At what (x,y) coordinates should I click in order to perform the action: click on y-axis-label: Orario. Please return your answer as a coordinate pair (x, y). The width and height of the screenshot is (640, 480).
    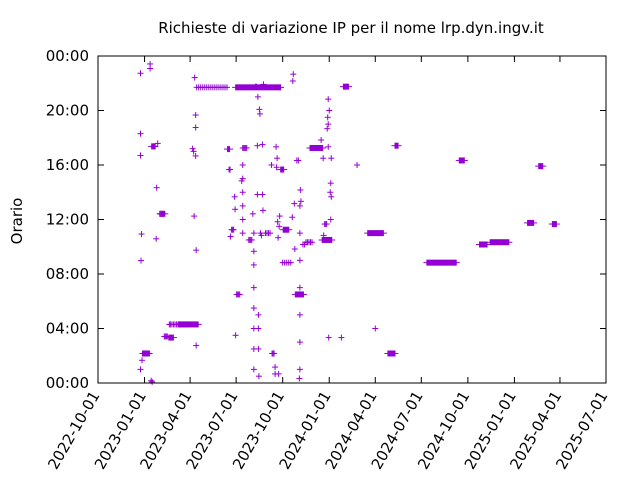
    Looking at the image, I should click on (17, 221).